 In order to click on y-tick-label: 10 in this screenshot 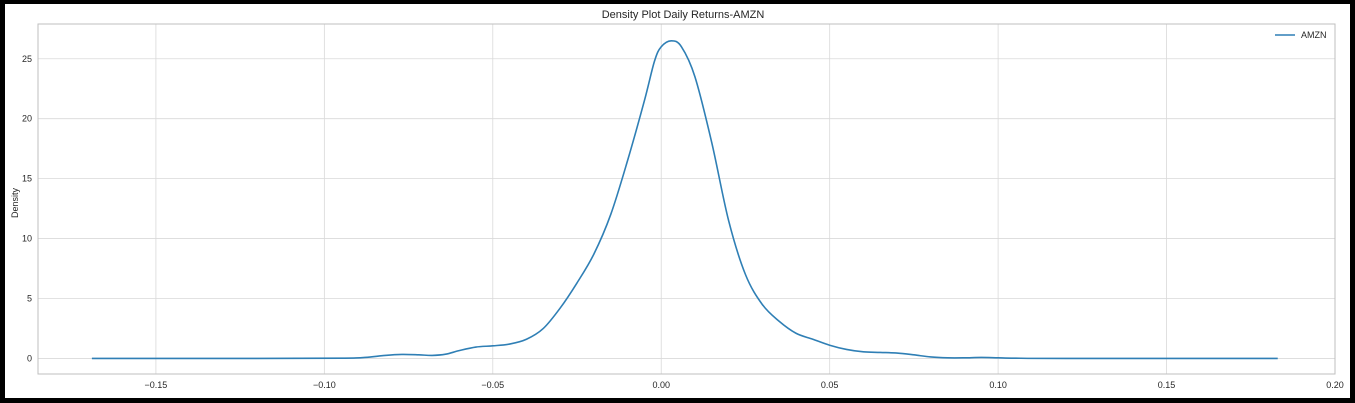, I will do `click(27, 239)`.